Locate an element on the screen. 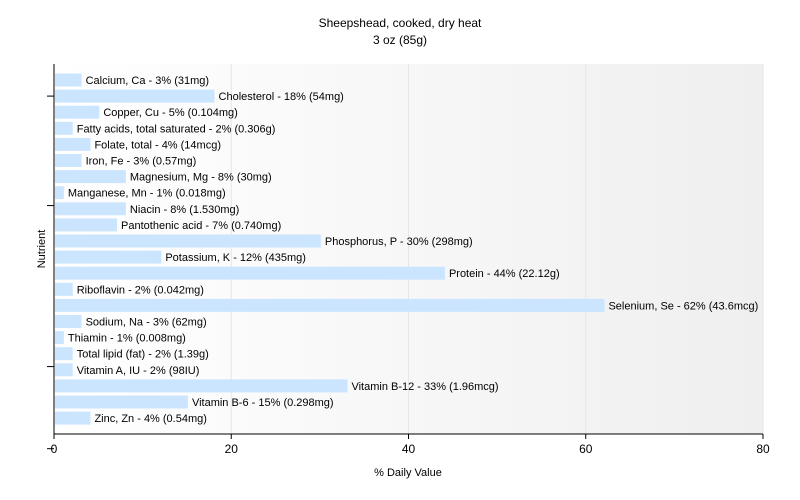 This screenshot has width=800, height=500. y-ticks is located at coordinates (50, 272).